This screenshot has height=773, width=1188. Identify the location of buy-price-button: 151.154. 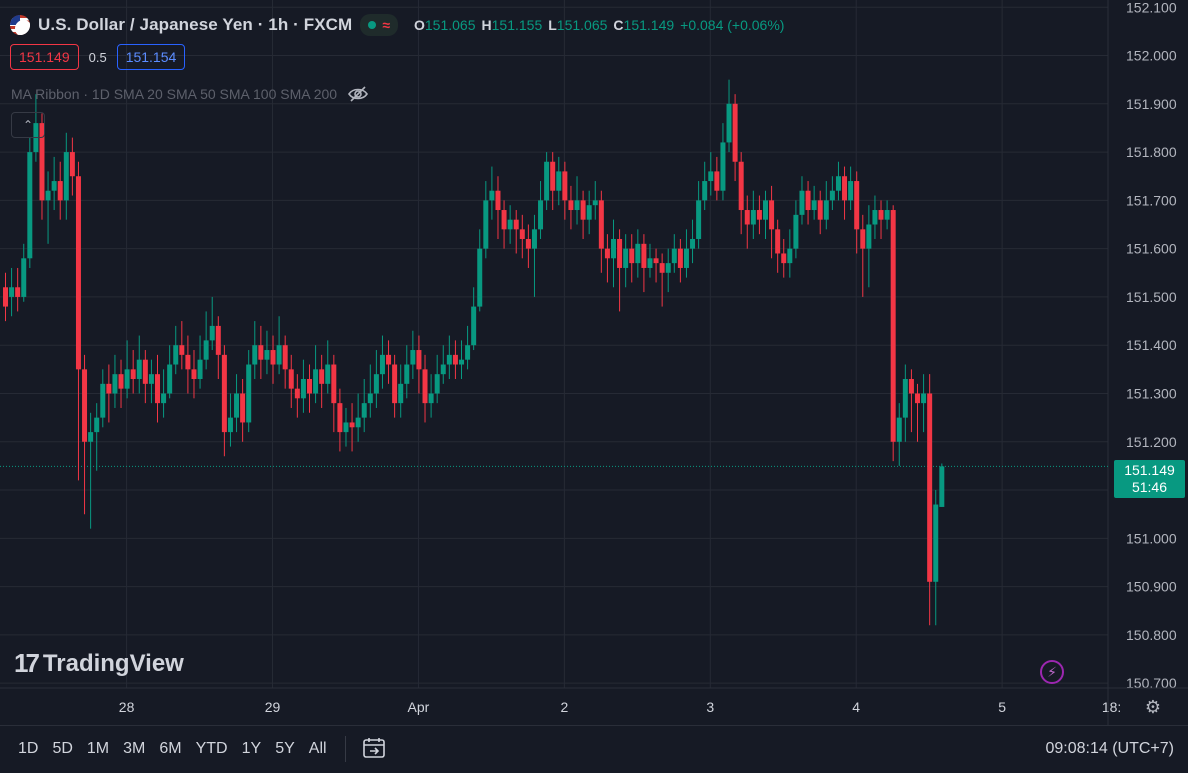
(151, 57).